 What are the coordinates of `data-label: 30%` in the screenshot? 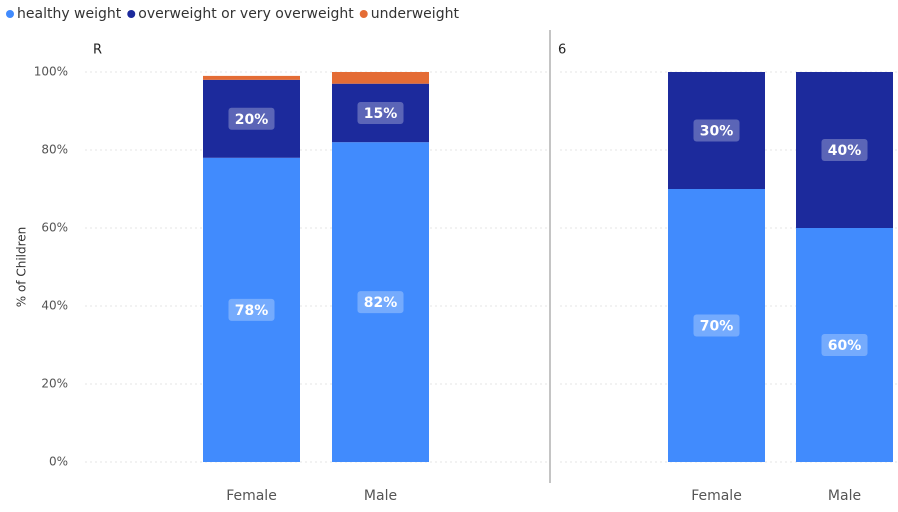 It's located at (717, 132).